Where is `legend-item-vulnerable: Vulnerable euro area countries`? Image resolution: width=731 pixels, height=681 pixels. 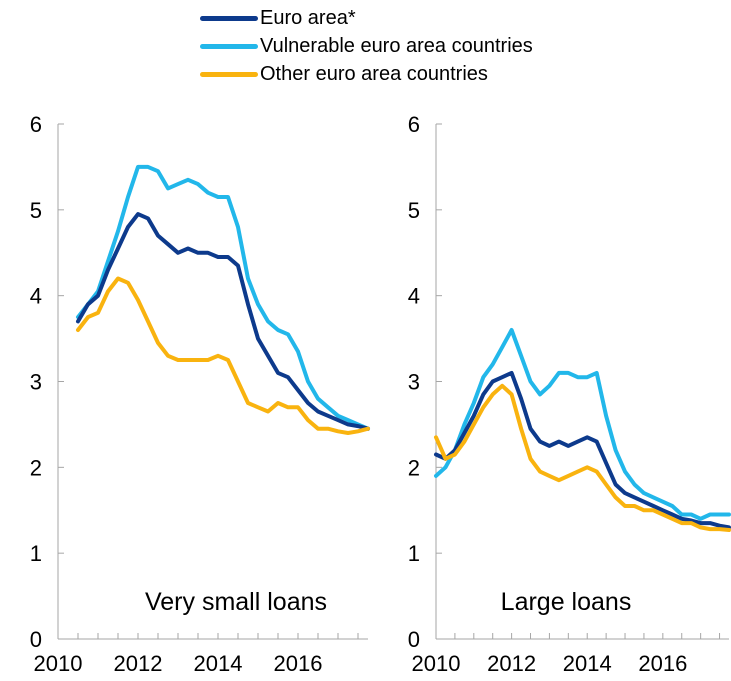
legend-item-vulnerable: Vulnerable euro area countries is located at coordinates (366, 46).